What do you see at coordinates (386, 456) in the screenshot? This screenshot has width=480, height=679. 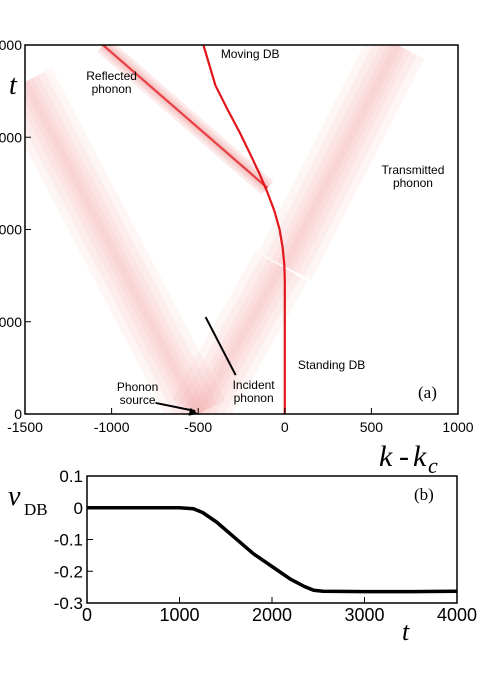 I see `x-axis-label-k: k` at bounding box center [386, 456].